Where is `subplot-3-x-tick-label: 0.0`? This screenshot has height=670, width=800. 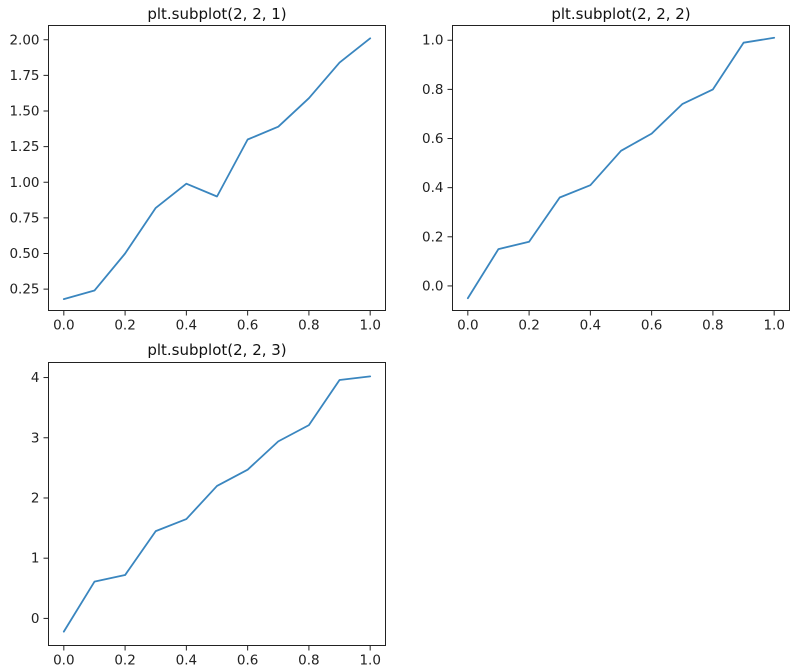
subplot-3-x-tick-label: 0.0 is located at coordinates (63, 661).